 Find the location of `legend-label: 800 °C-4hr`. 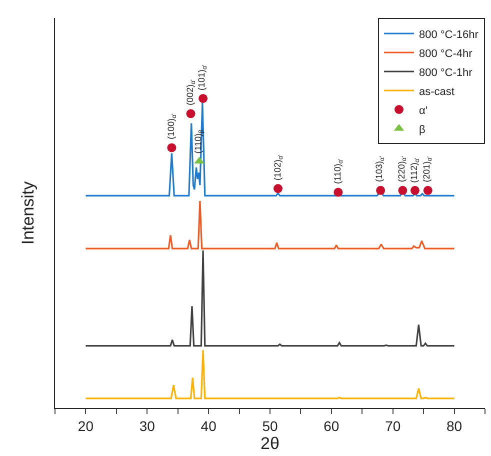

legend-label: 800 °C-4hr is located at coordinates (446, 54).